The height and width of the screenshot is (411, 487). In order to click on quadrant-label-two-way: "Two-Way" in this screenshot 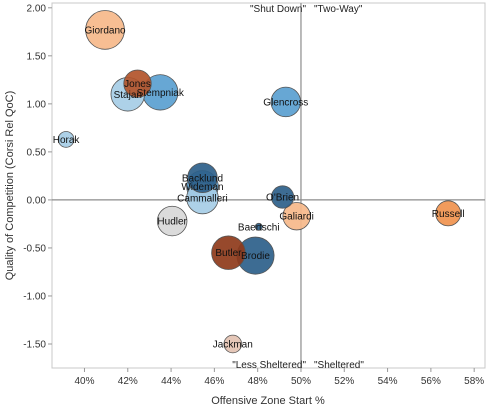, I will do `click(338, 9)`.